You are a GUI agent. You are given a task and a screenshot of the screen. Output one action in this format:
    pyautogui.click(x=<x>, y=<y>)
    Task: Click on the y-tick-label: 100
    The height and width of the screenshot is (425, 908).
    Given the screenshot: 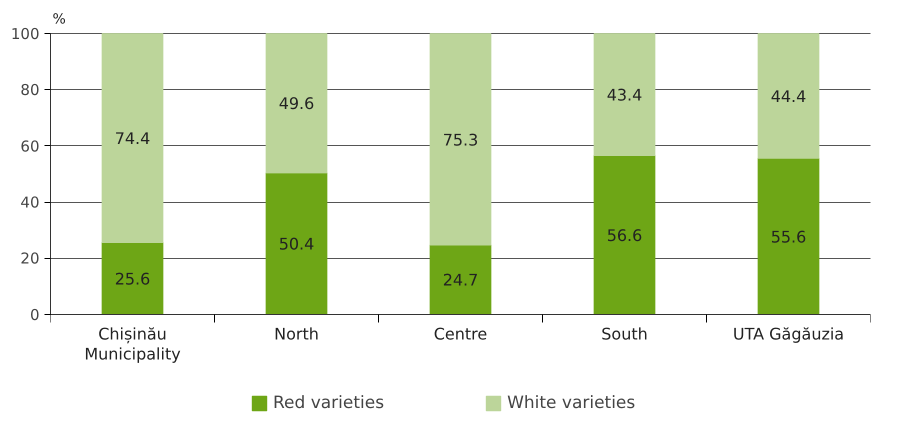 What is the action you would take?
    pyautogui.click(x=25, y=34)
    